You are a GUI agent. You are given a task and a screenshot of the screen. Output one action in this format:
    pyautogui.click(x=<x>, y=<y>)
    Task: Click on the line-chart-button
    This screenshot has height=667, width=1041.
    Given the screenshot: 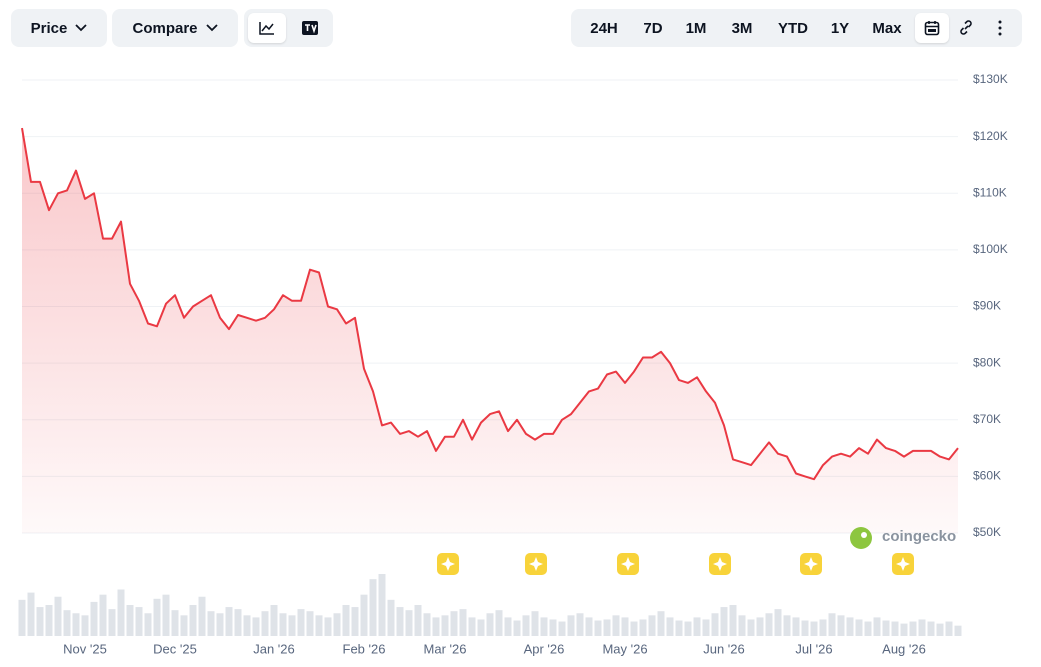 What is the action you would take?
    pyautogui.click(x=267, y=28)
    